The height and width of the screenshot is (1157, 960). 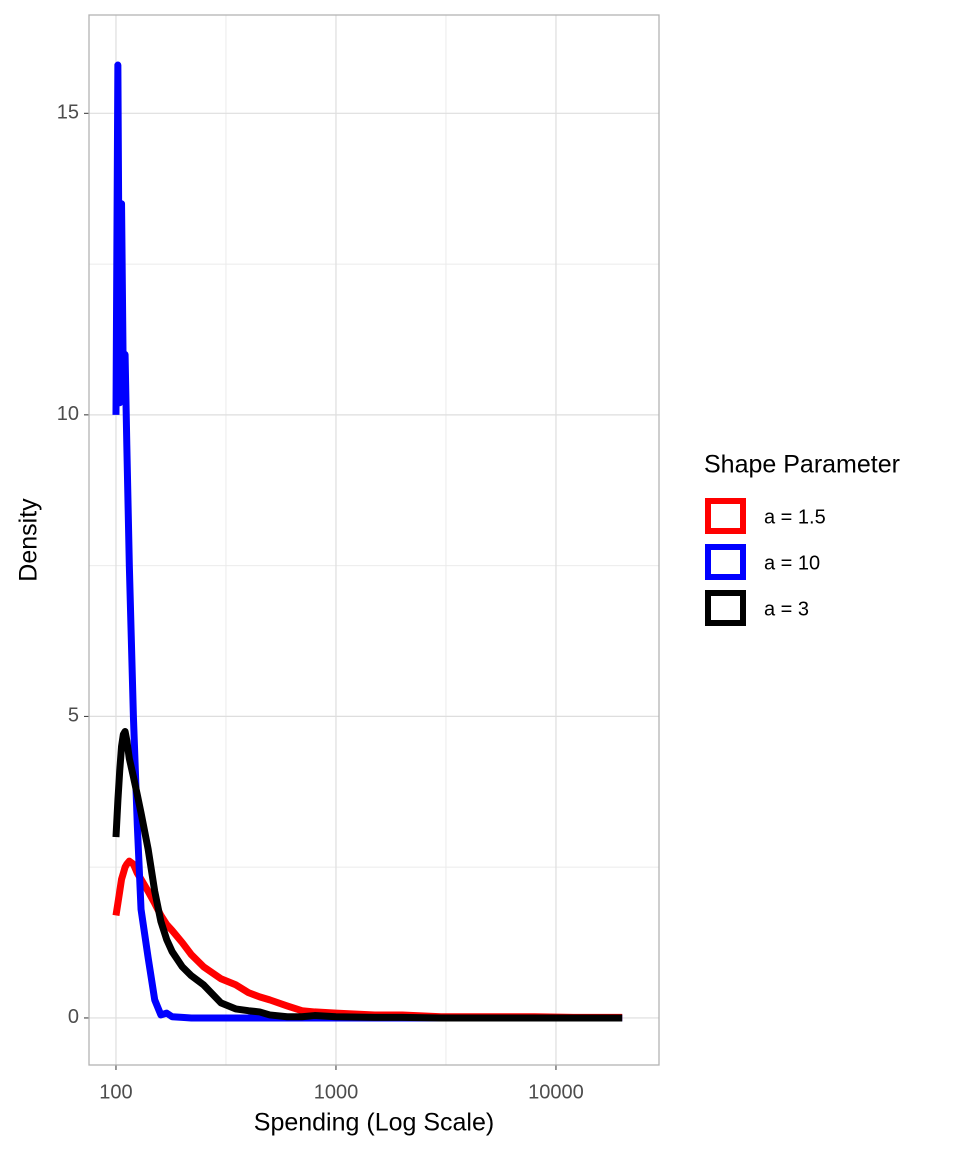 I want to click on legend-text: a = 3, so click(x=786, y=609).